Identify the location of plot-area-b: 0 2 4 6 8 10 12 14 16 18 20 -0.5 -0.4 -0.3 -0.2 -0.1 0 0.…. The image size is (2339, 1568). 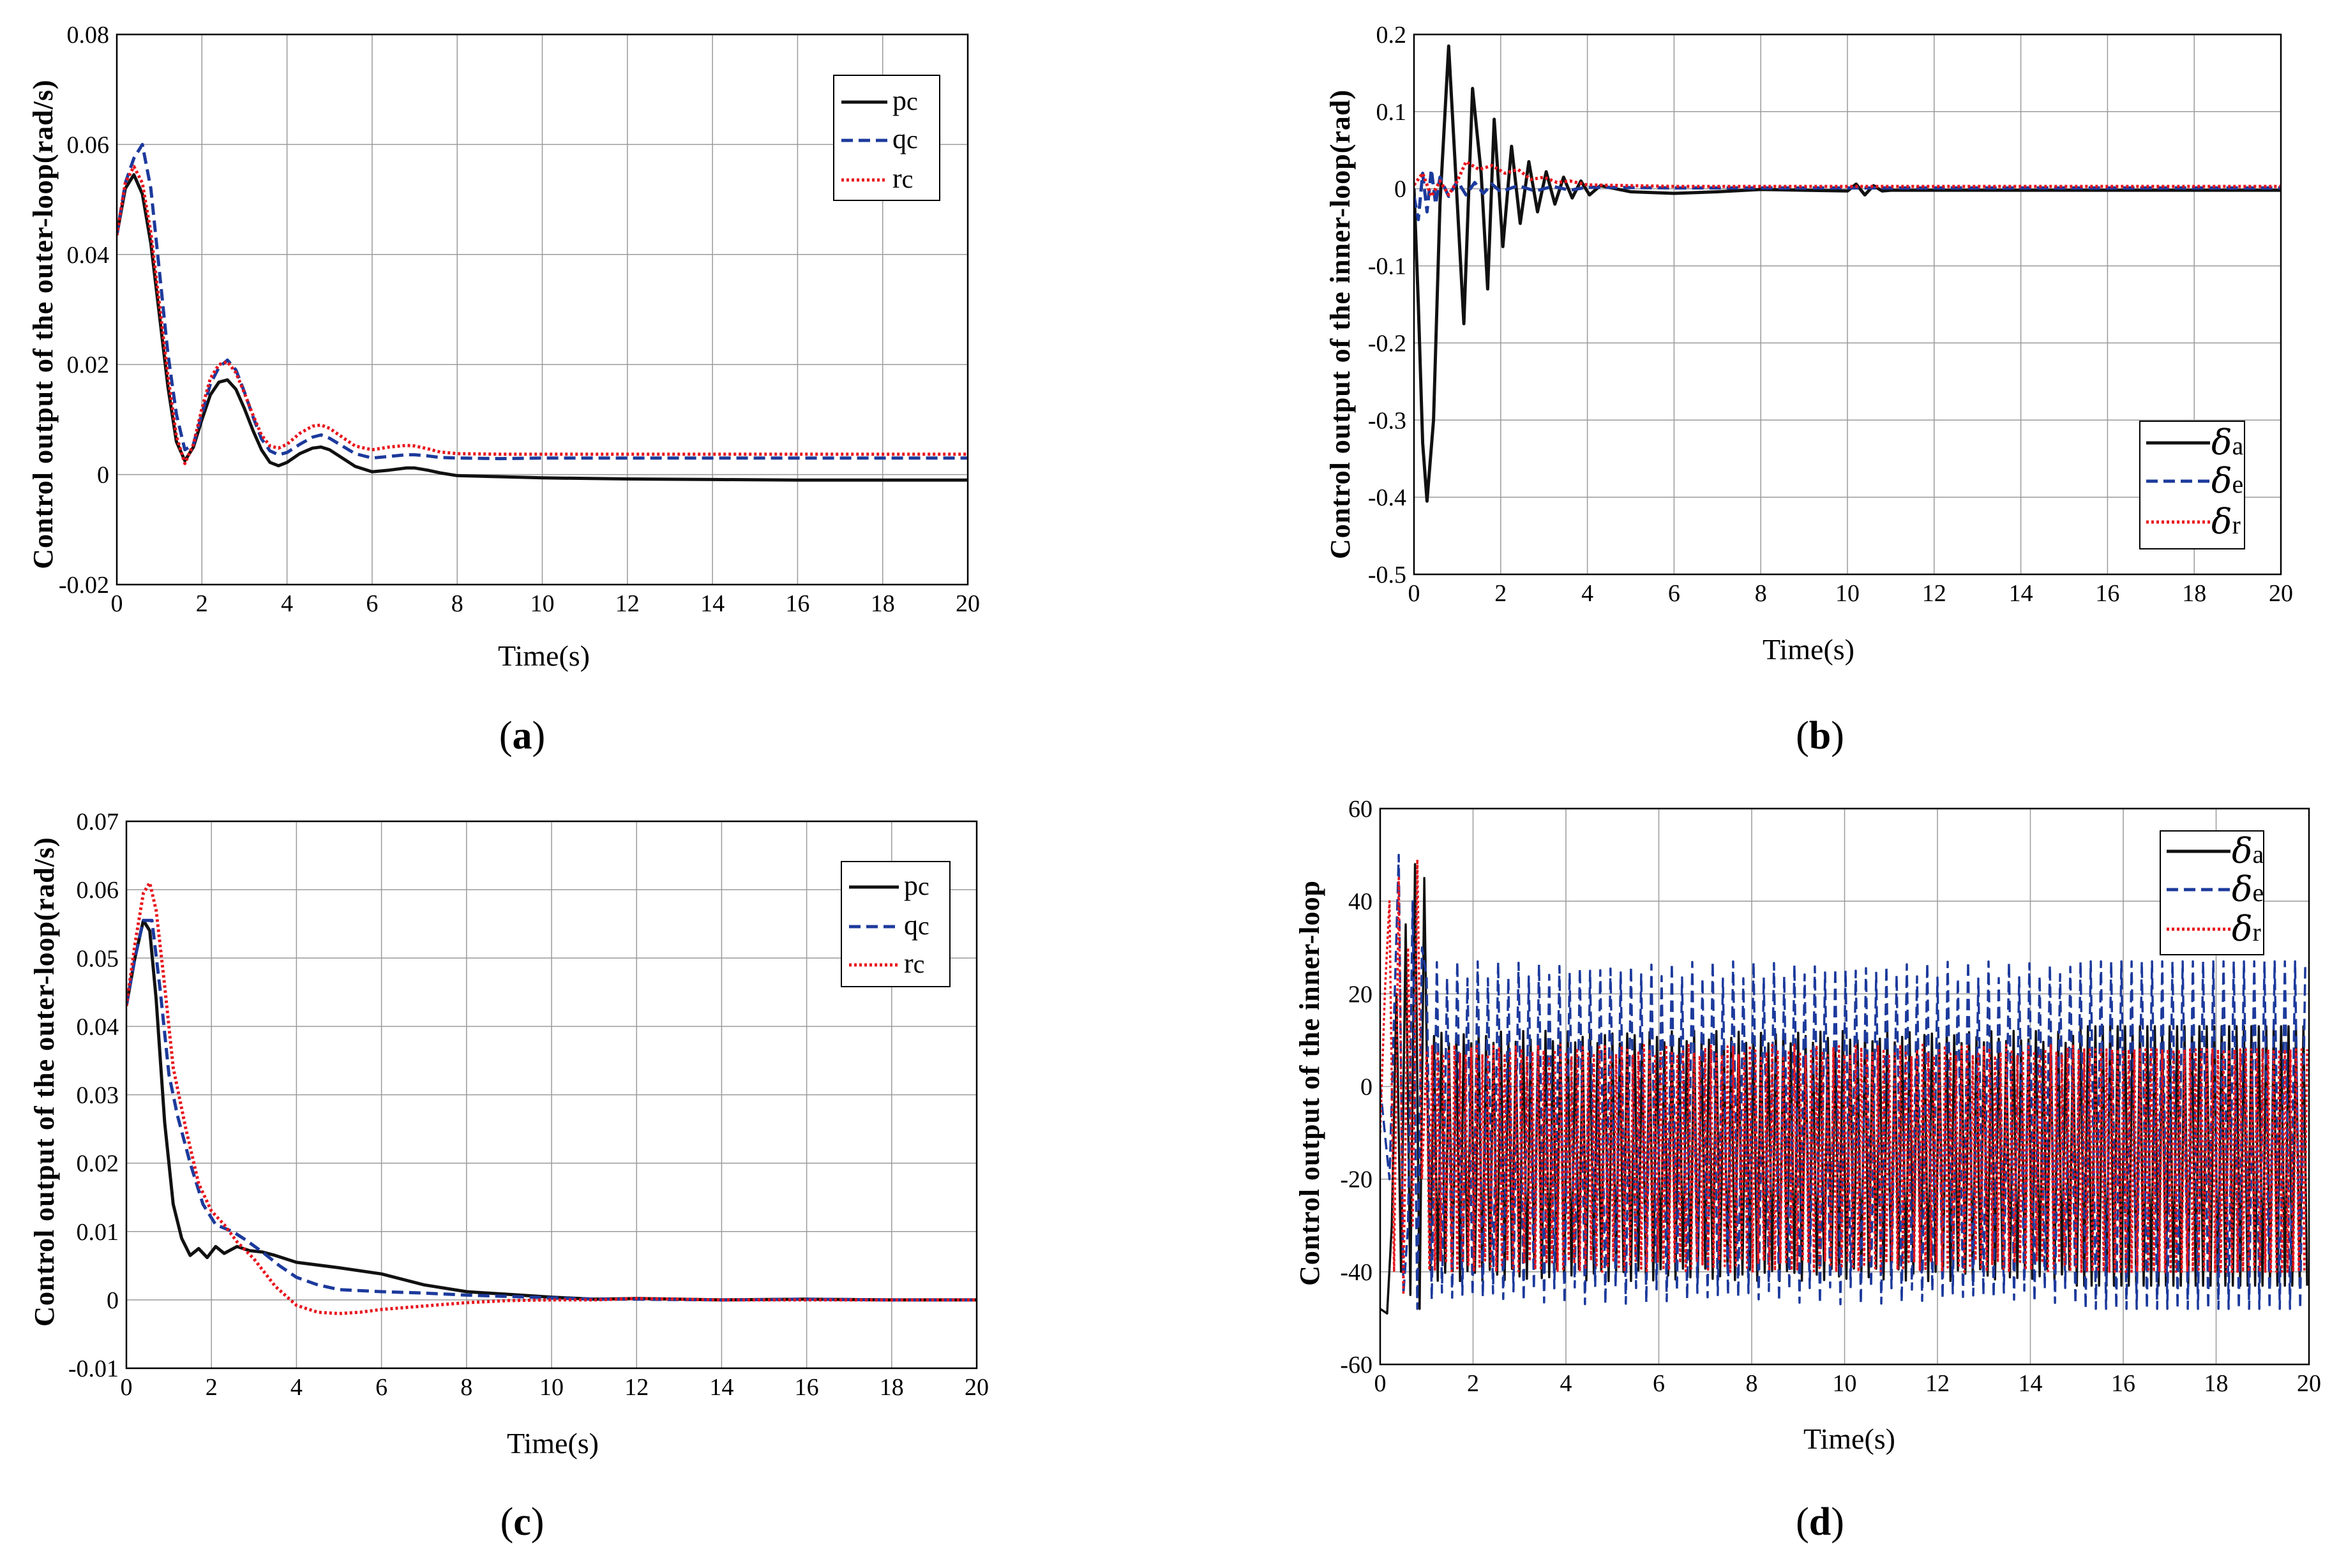
(1830, 314).